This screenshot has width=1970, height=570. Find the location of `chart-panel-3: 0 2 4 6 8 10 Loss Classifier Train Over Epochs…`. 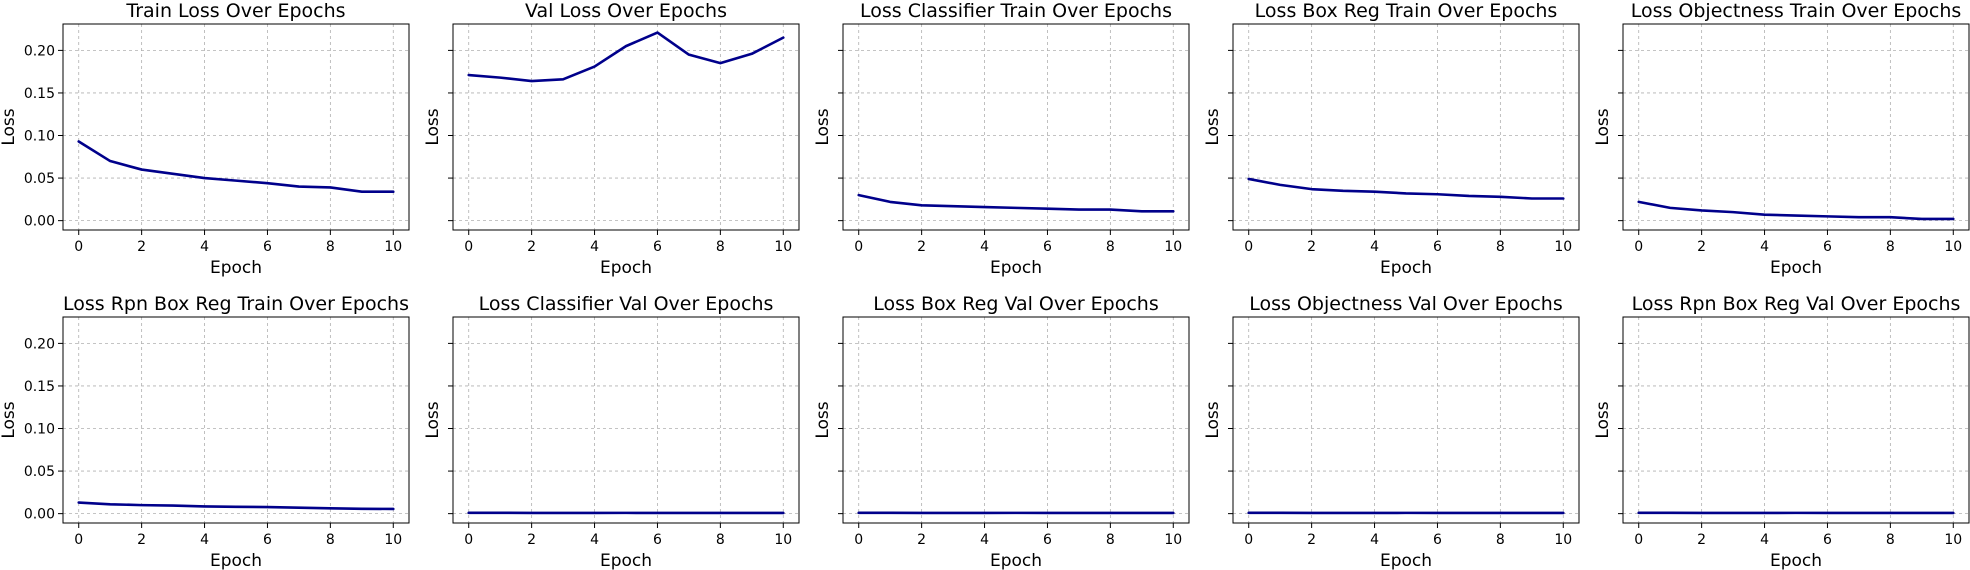

chart-panel-3: 0 2 4 6 8 10 Loss Classifier Train Over Epochs… is located at coordinates (1001, 139).